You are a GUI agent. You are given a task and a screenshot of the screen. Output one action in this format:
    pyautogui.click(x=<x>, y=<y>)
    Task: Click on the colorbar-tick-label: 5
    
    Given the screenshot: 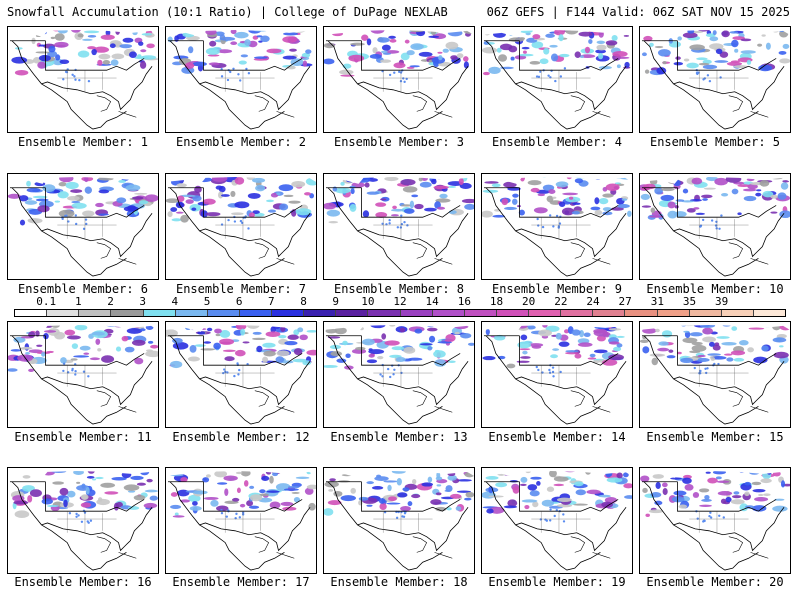 What is the action you would take?
    pyautogui.click(x=207, y=301)
    